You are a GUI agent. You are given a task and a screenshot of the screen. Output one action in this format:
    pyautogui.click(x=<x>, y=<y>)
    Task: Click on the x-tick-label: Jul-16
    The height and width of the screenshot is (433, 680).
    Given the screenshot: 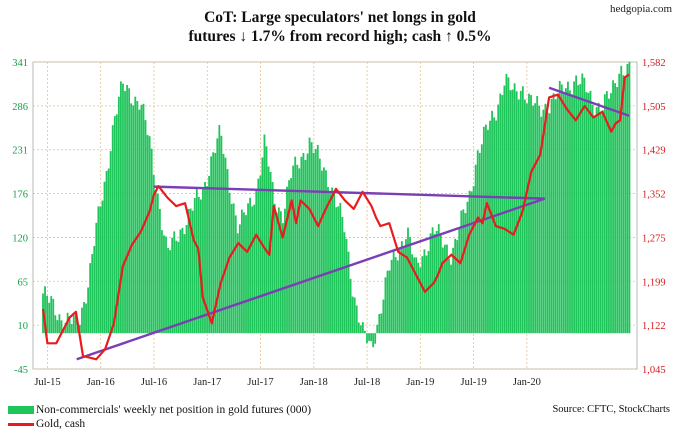 What is the action you would take?
    pyautogui.click(x=154, y=382)
    